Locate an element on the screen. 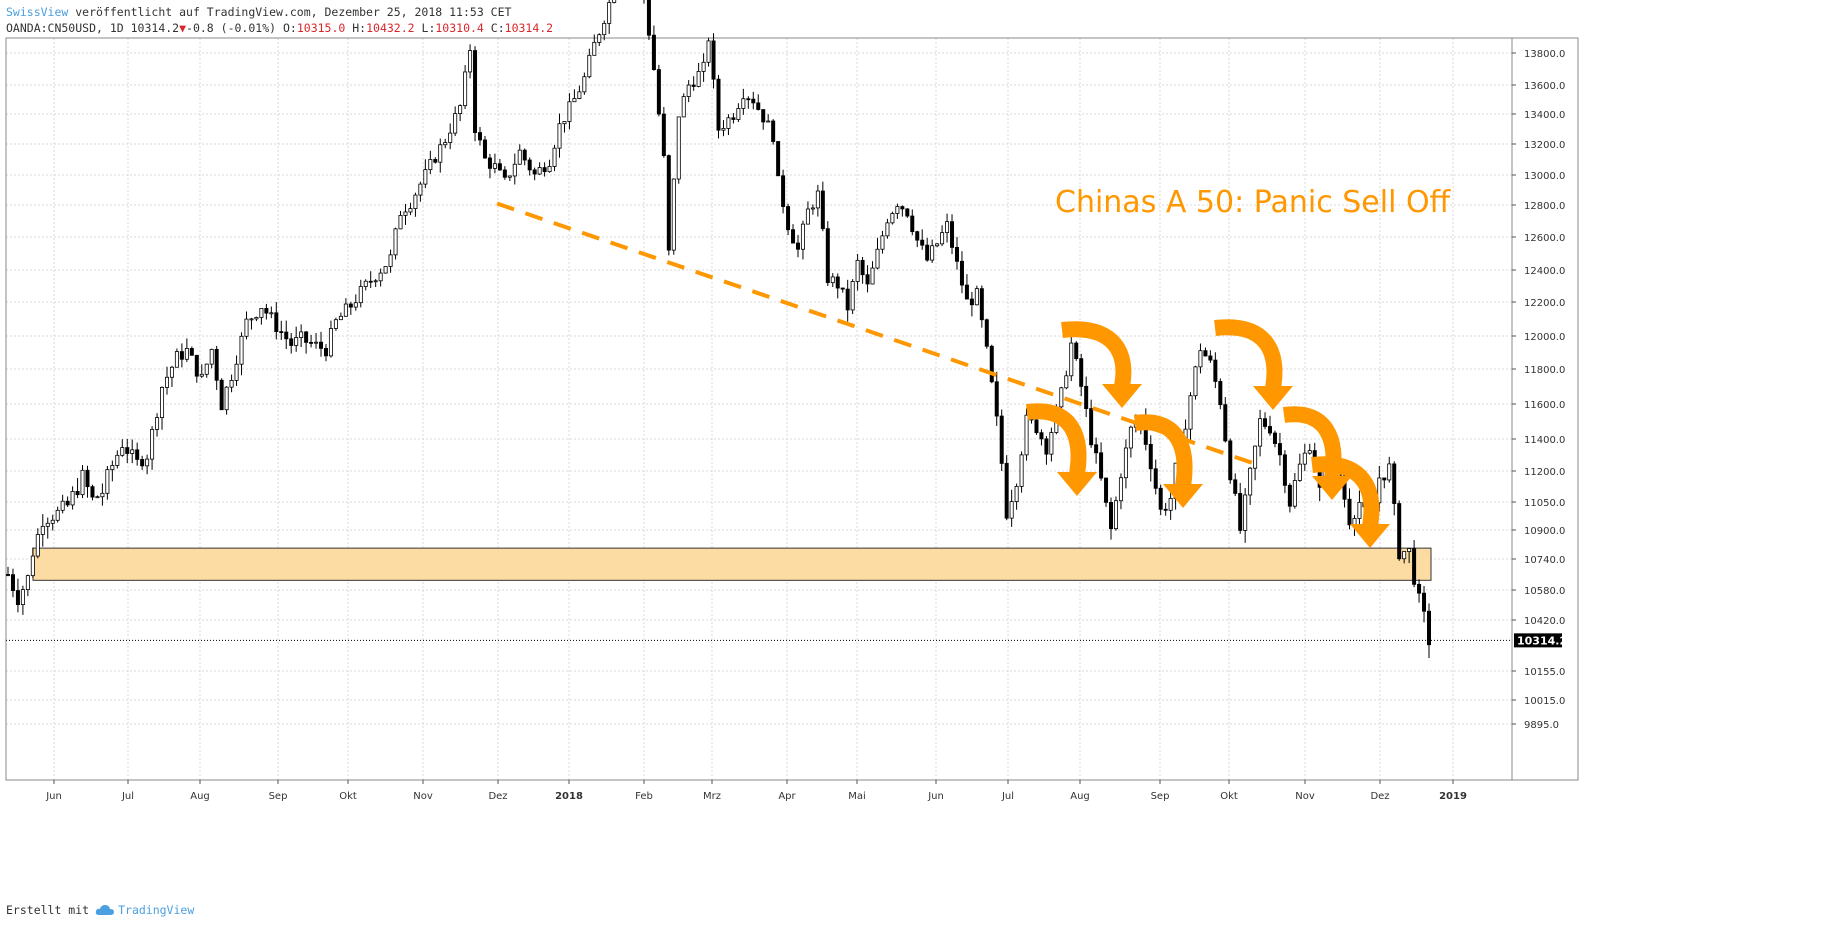 This screenshot has height=927, width=1828. price-axis-label: 10015.0 is located at coordinates (1544, 701).